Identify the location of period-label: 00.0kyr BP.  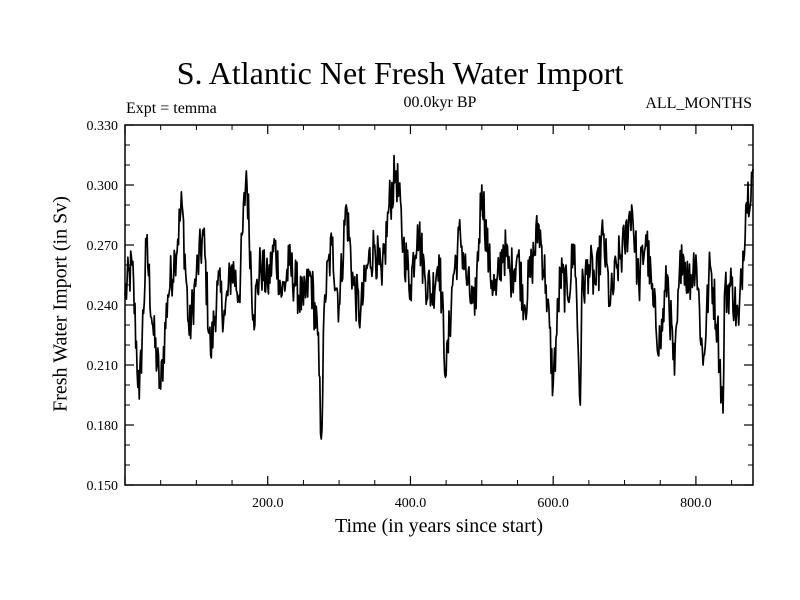
(440, 102).